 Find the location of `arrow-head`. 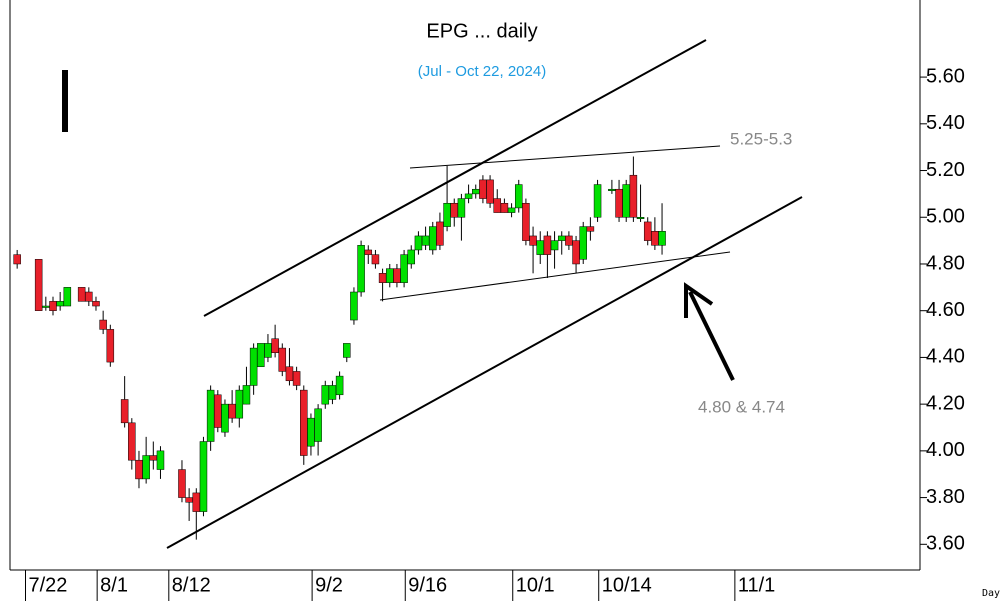

arrow-head is located at coordinates (699, 300).